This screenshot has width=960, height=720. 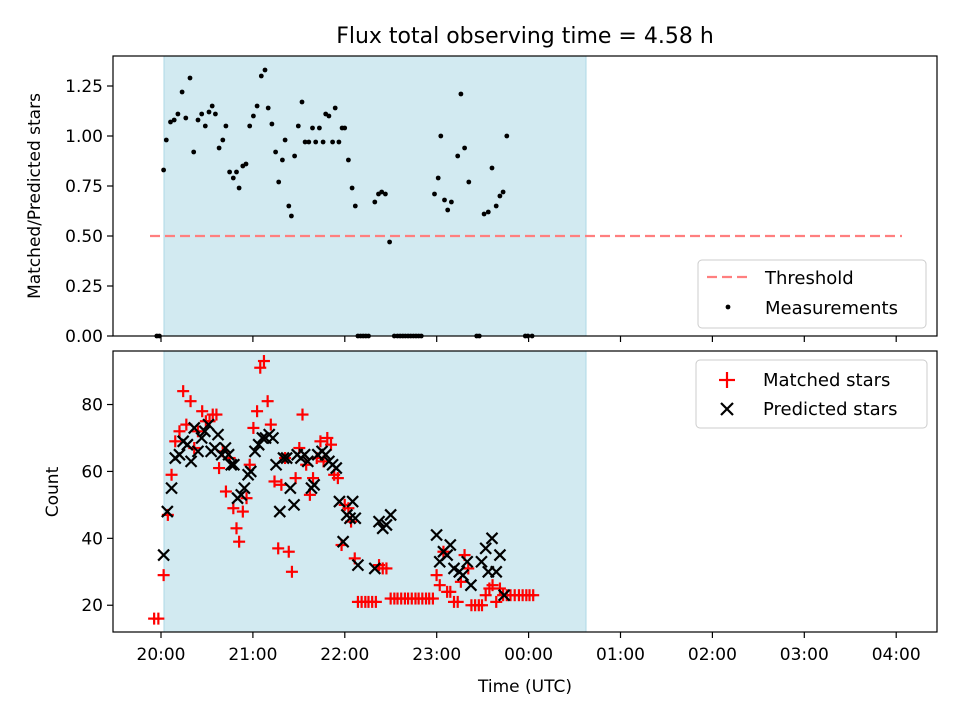 What do you see at coordinates (830, 409) in the screenshot?
I see `legend-predicted-label: Predicted stars` at bounding box center [830, 409].